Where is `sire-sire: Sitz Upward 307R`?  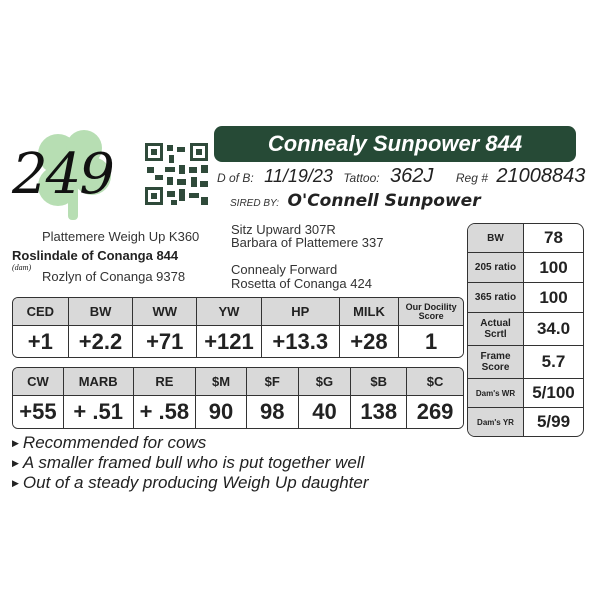
sire-sire: Sitz Upward 307R is located at coordinates (283, 229).